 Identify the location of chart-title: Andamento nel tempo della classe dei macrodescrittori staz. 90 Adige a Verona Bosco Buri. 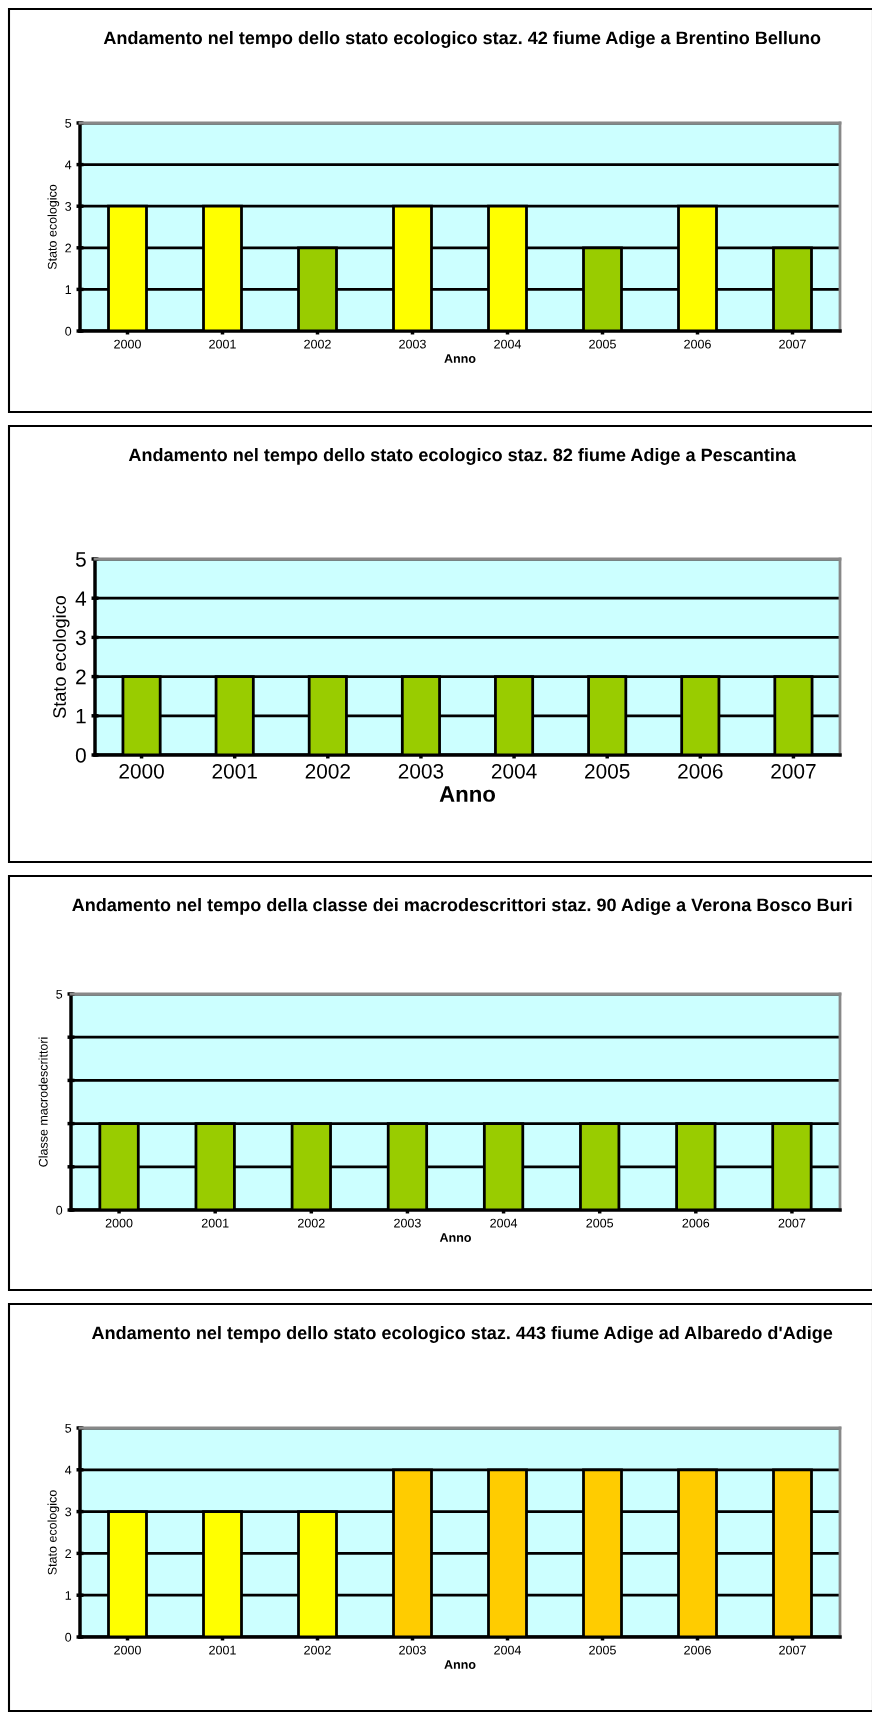
(462, 906).